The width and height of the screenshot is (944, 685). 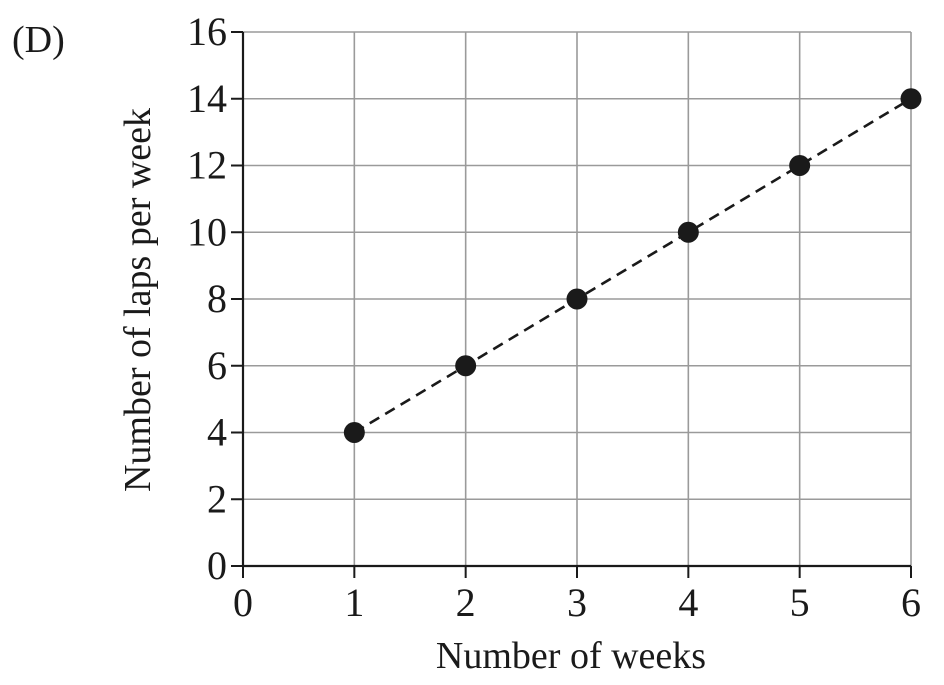 I want to click on x-axis-title: Number of weeks, so click(x=571, y=656).